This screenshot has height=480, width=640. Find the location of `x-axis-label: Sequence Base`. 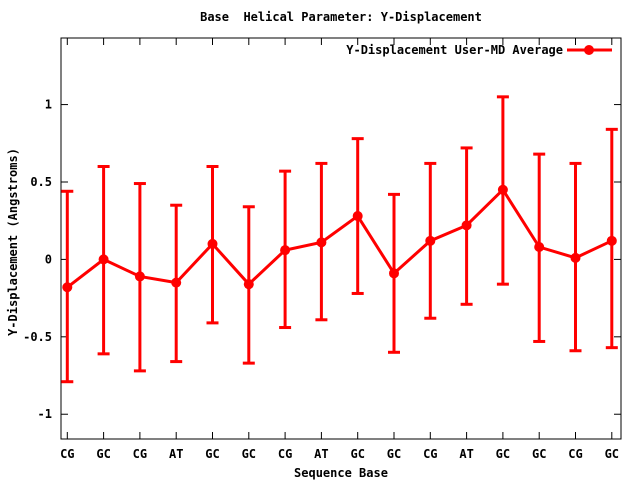

x-axis-label: Sequence Base is located at coordinates (341, 473).